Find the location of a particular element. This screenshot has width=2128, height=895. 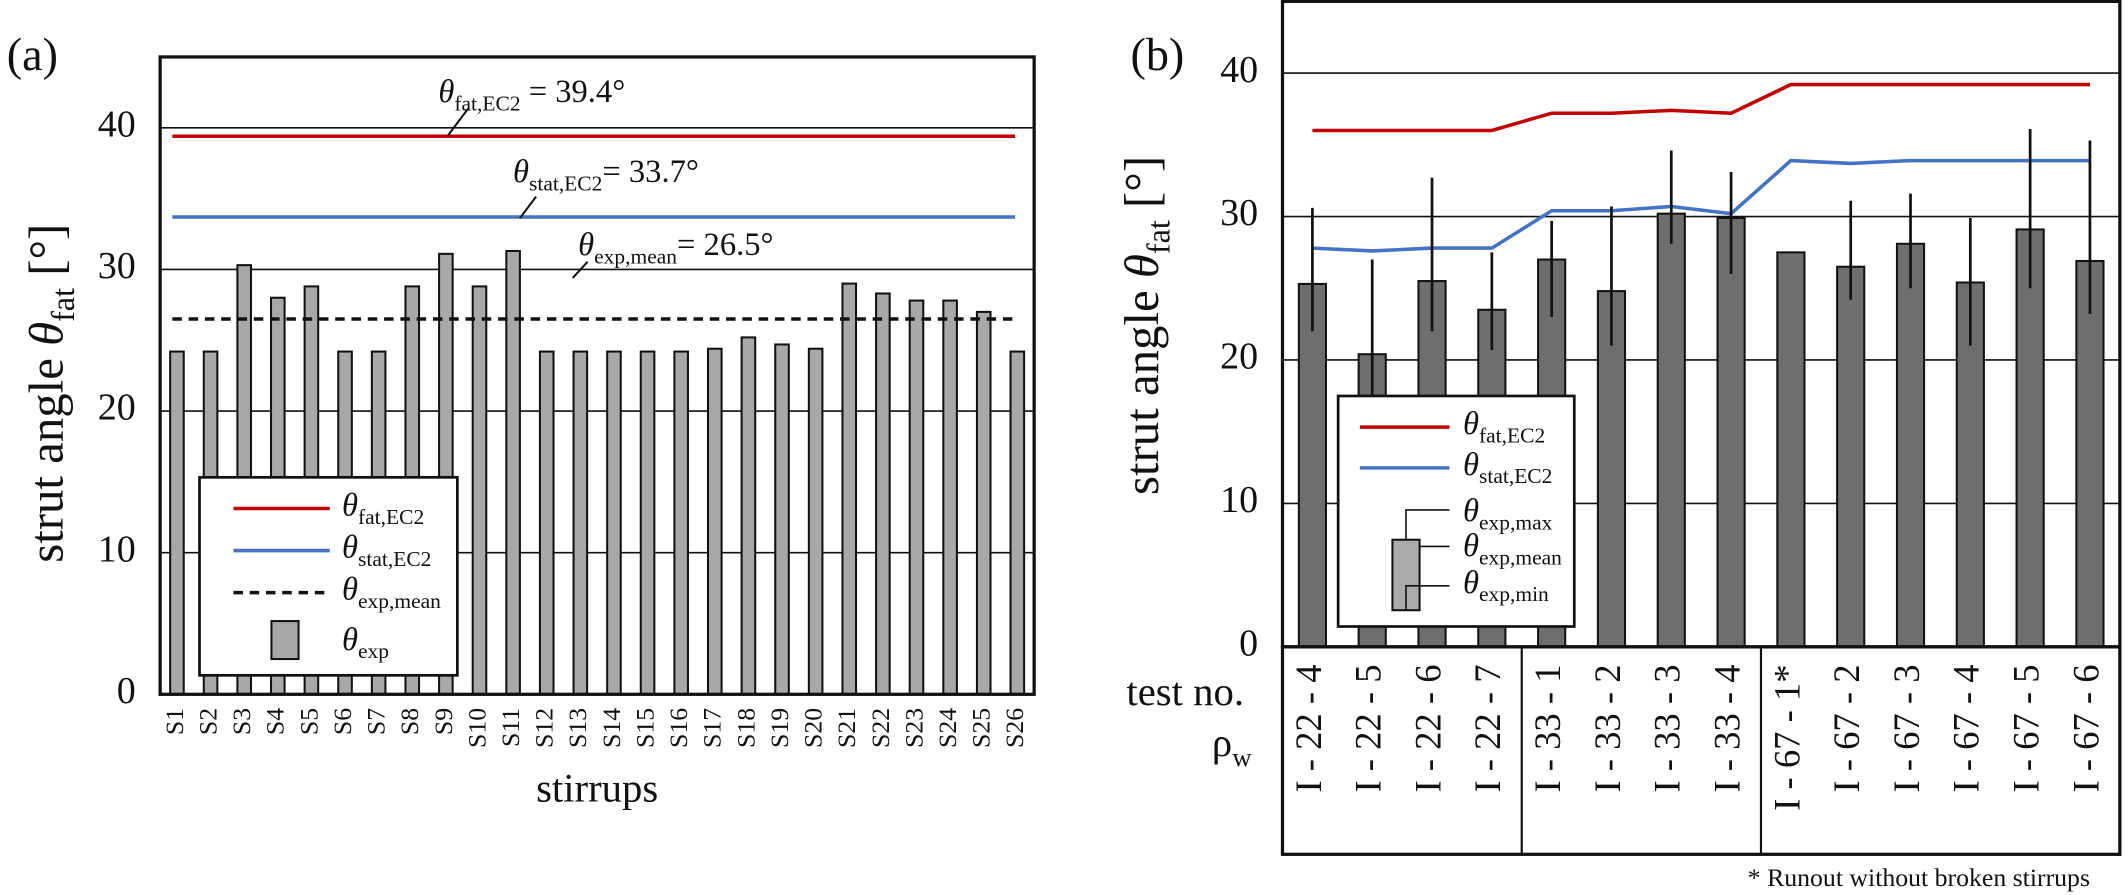

x-tick-label: I - 67 - 2 is located at coordinates (1846, 728).